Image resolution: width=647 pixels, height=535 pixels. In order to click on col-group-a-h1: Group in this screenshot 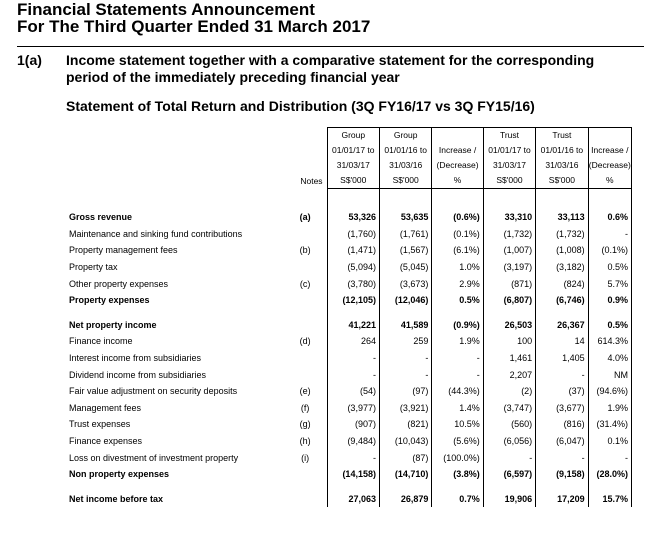, I will do `click(353, 135)`.